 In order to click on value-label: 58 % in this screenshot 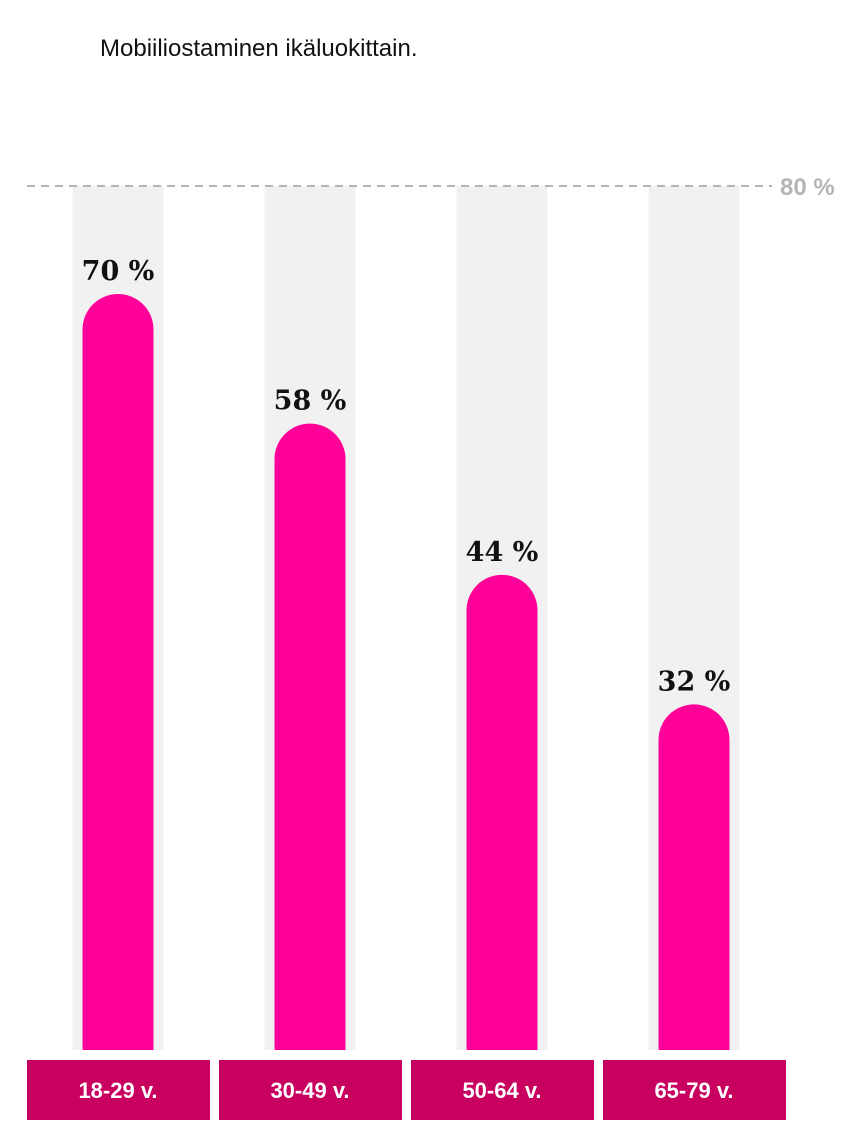, I will do `click(310, 401)`.